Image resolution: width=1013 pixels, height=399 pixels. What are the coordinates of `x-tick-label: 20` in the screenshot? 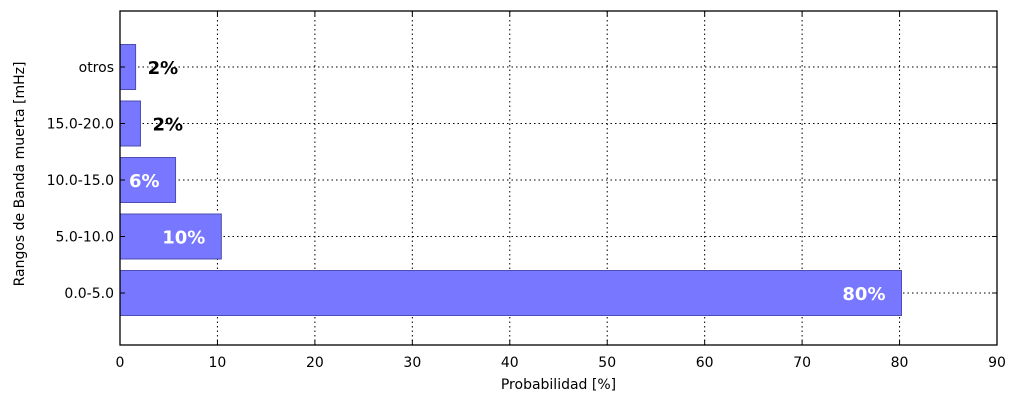 It's located at (315, 363).